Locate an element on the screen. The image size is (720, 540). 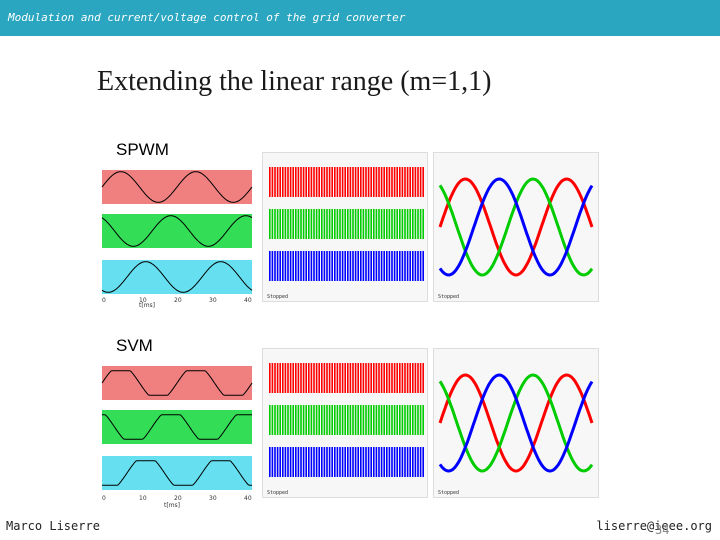
svm-scope-currents: Stopped is located at coordinates (516, 423).